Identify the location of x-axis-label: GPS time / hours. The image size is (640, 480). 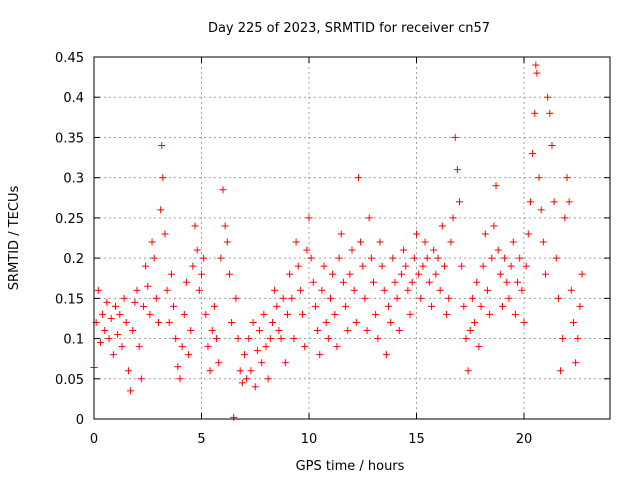
(350, 466).